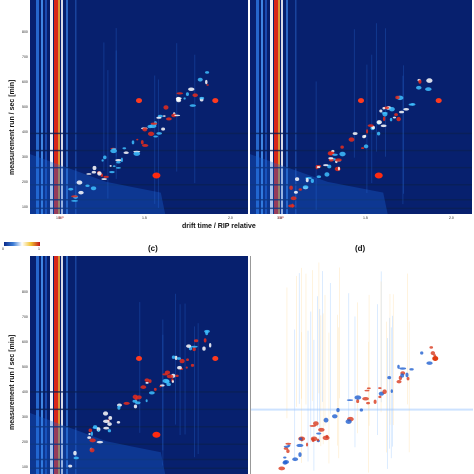 The height and width of the screenshot is (474, 474). I want to click on y-tick-a-4: 500, so click(25, 107).